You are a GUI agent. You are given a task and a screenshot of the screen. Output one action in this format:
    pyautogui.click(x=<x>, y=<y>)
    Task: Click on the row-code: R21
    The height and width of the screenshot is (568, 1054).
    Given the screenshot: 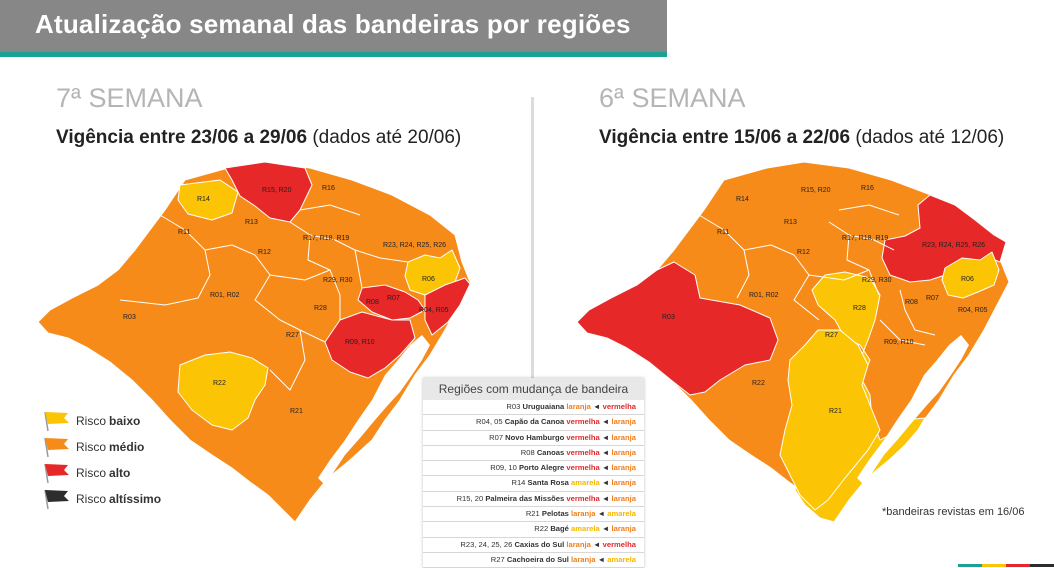 What is the action you would take?
    pyautogui.click(x=532, y=514)
    